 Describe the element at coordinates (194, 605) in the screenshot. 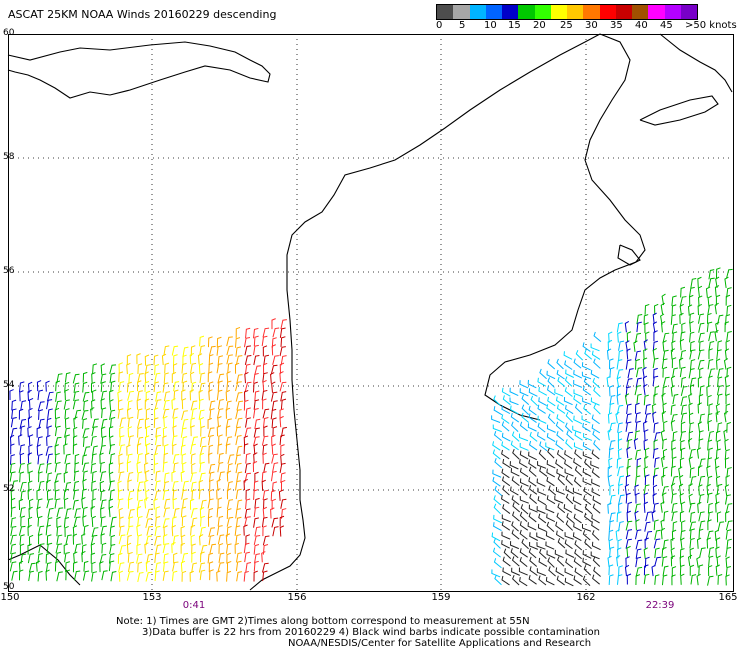

I see `pass-time-left: 0:41` at that location.